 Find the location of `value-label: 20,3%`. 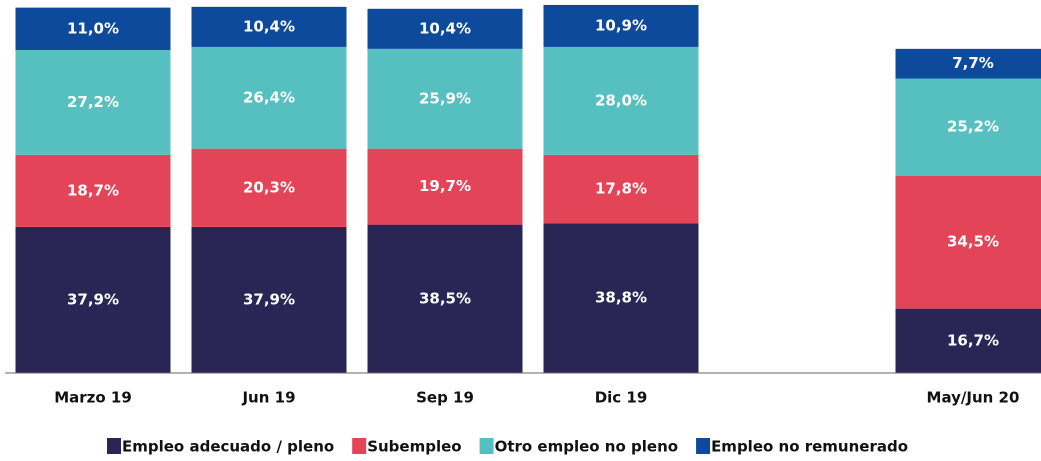

value-label: 20,3% is located at coordinates (269, 187).